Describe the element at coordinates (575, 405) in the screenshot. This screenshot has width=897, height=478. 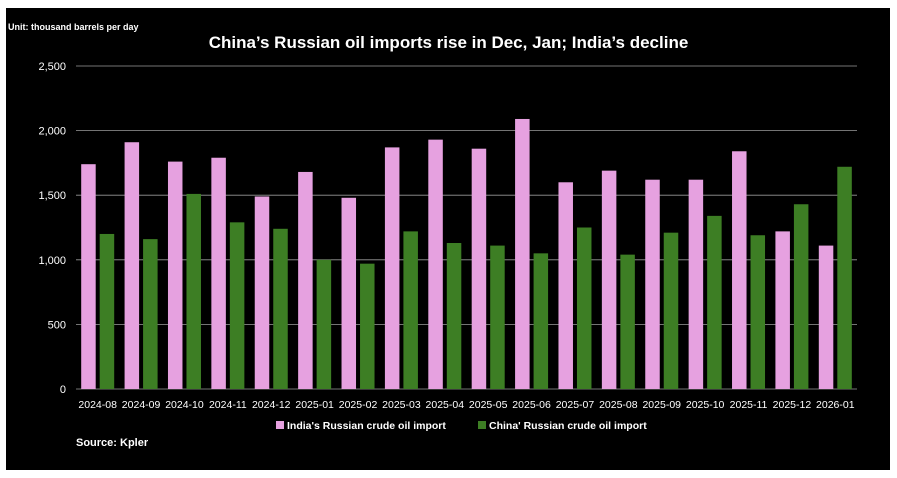
I see `x-tick-label: 2025-07` at that location.